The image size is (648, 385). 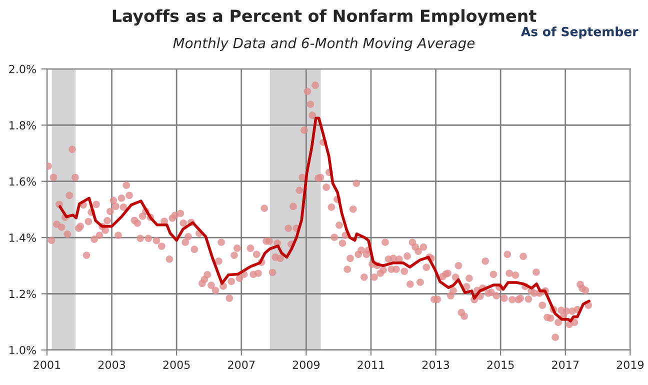 What do you see at coordinates (23, 294) in the screenshot?
I see `y-tick-label: 1.2%` at bounding box center [23, 294].